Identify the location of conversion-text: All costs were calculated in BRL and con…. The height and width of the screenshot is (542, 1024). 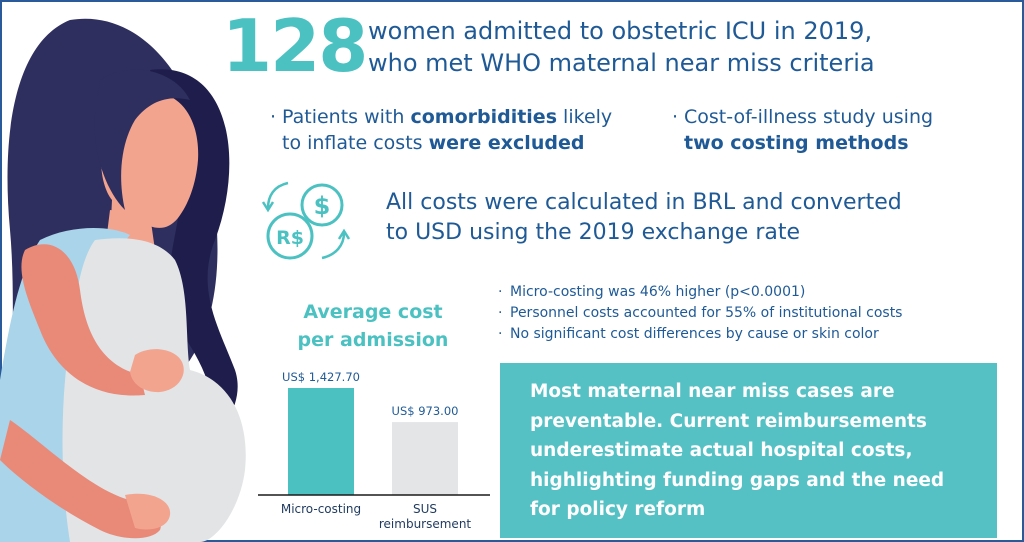
(644, 218).